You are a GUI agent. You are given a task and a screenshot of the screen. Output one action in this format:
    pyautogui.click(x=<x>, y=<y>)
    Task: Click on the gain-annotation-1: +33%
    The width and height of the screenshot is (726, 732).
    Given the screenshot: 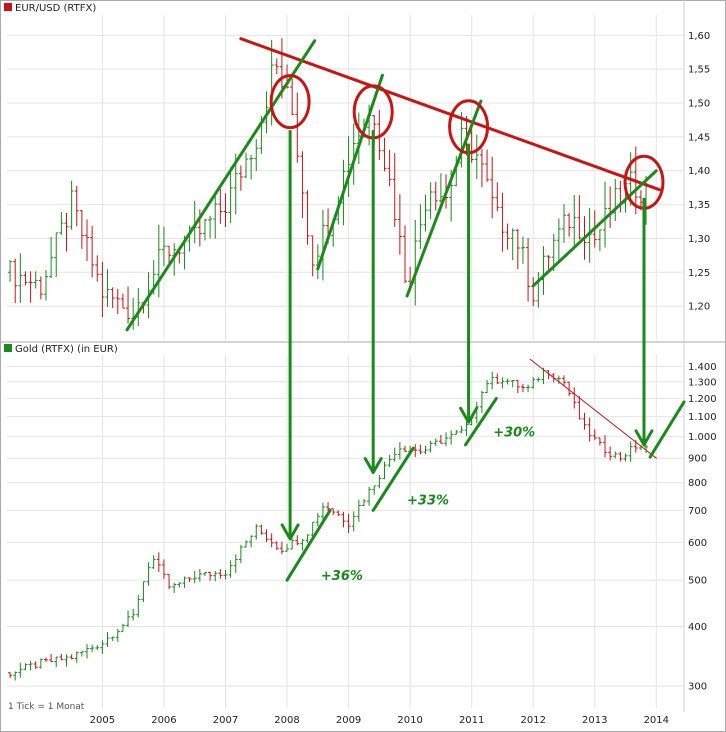 What is the action you would take?
    pyautogui.click(x=428, y=500)
    